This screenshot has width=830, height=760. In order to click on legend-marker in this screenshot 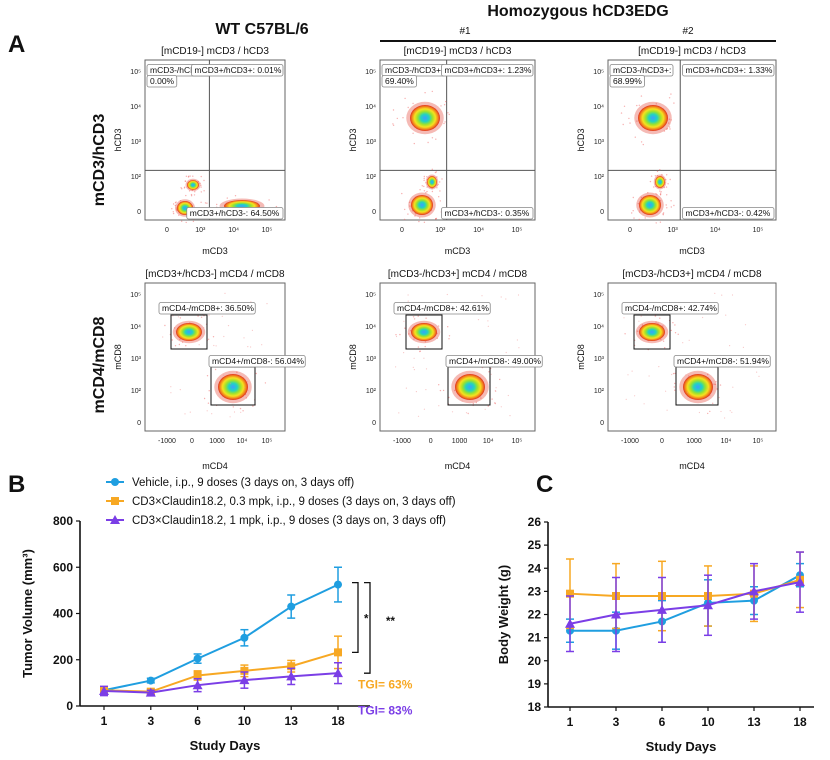, I will do `click(115, 519)`.